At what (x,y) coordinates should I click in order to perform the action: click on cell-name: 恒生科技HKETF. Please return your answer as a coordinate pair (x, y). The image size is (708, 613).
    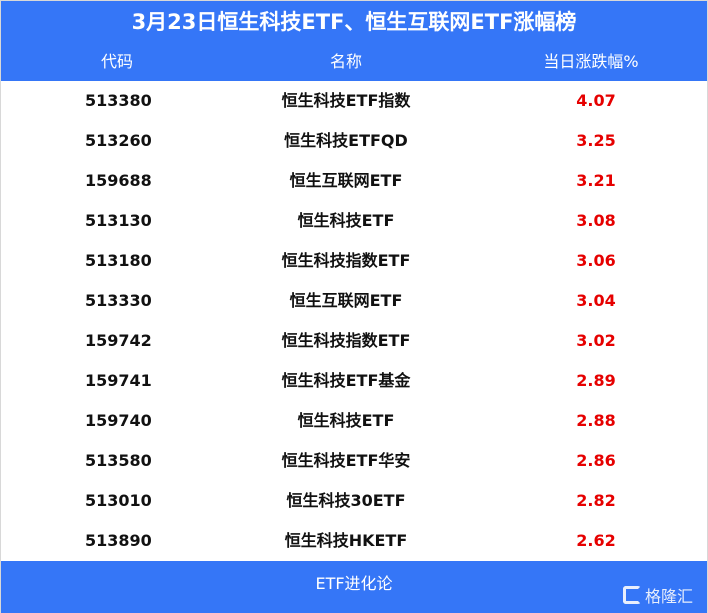
    Looking at the image, I should click on (346, 540).